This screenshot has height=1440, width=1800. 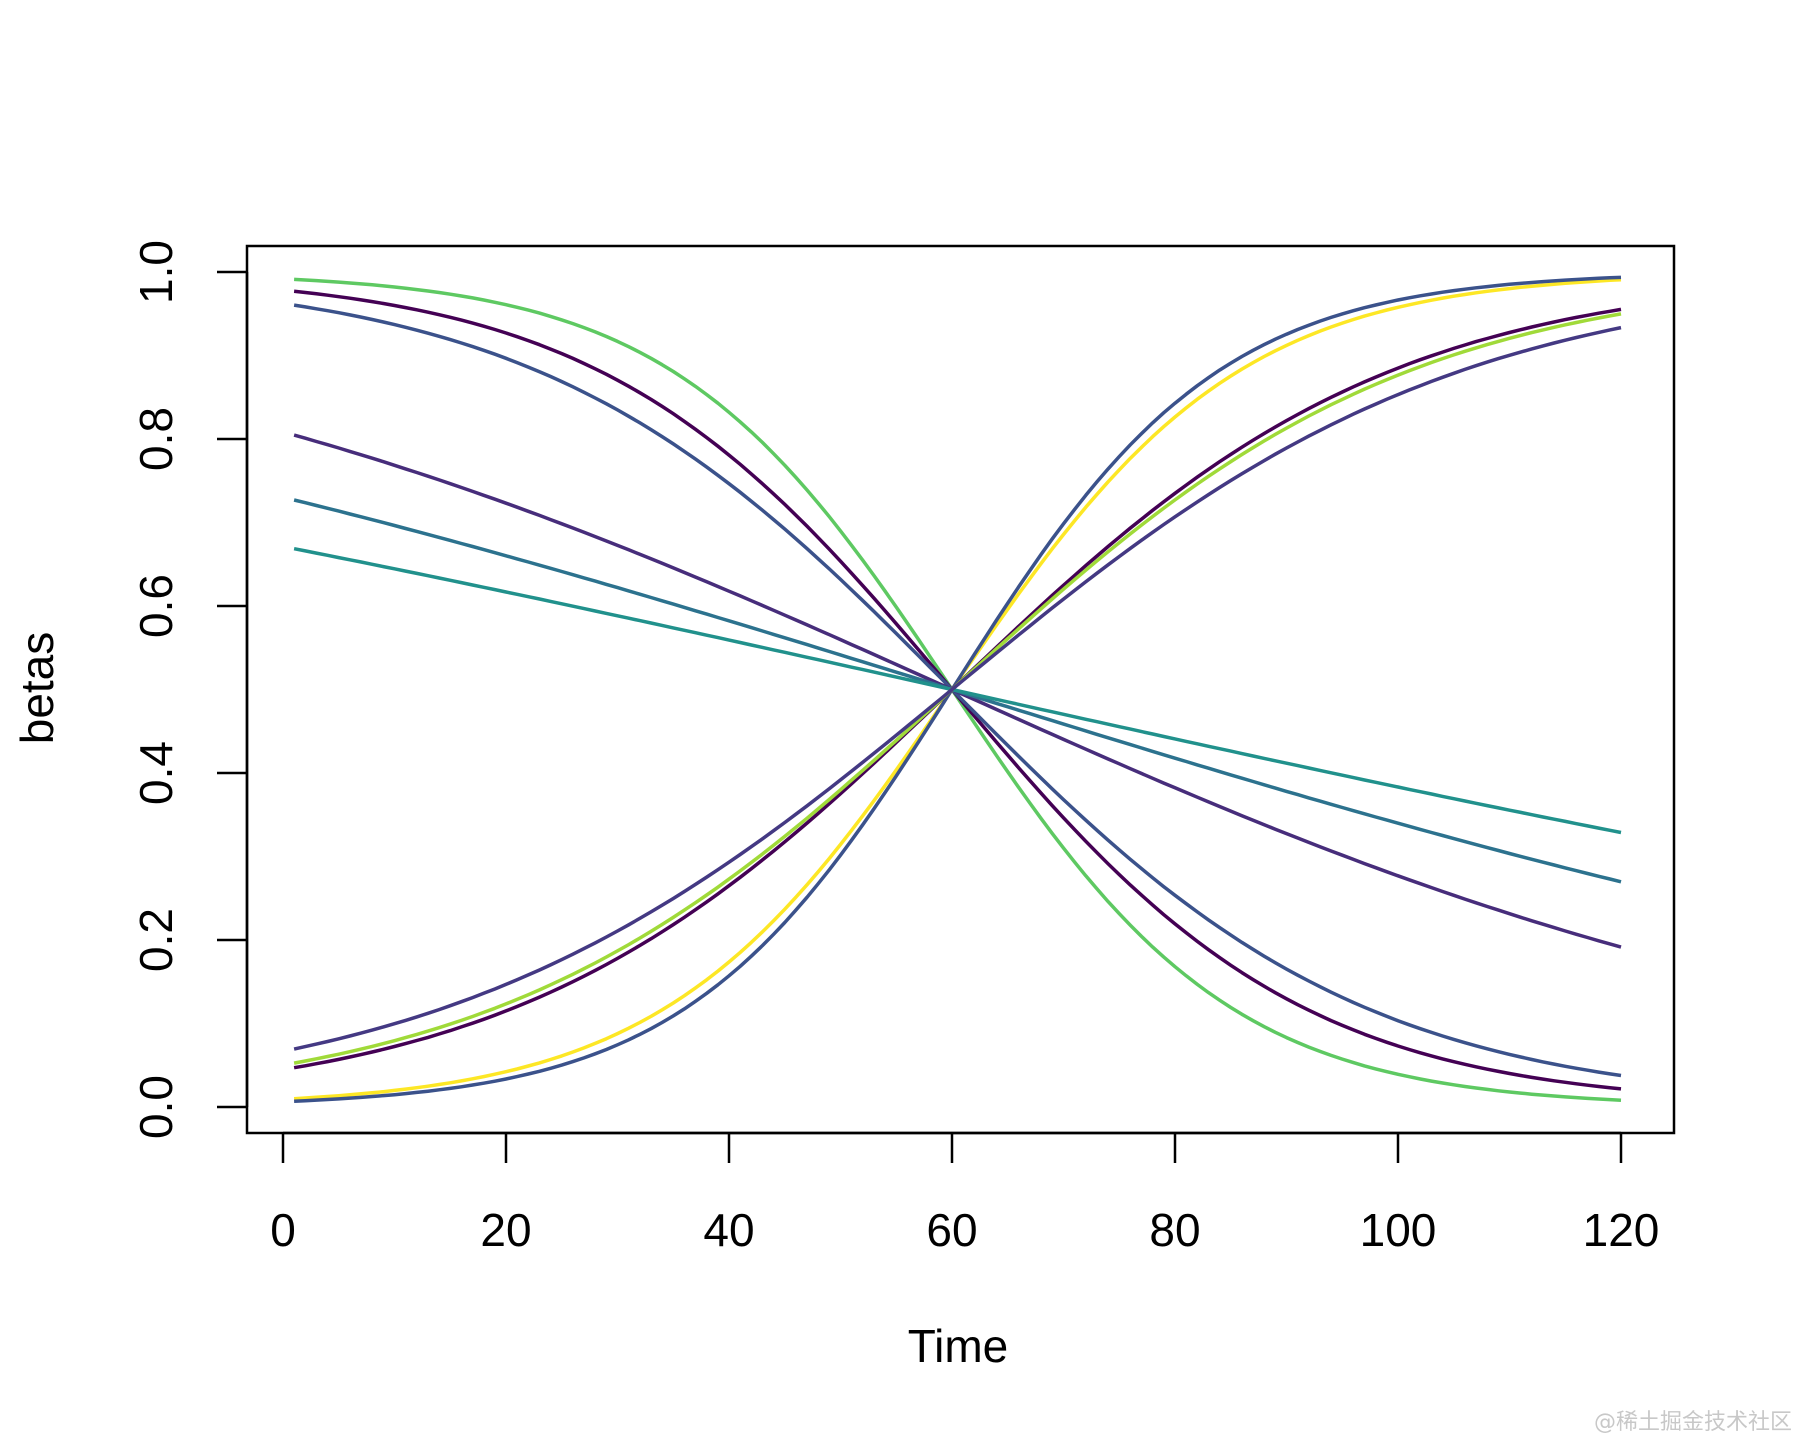 I want to click on y-tick-label: 1.0, so click(x=156, y=272).